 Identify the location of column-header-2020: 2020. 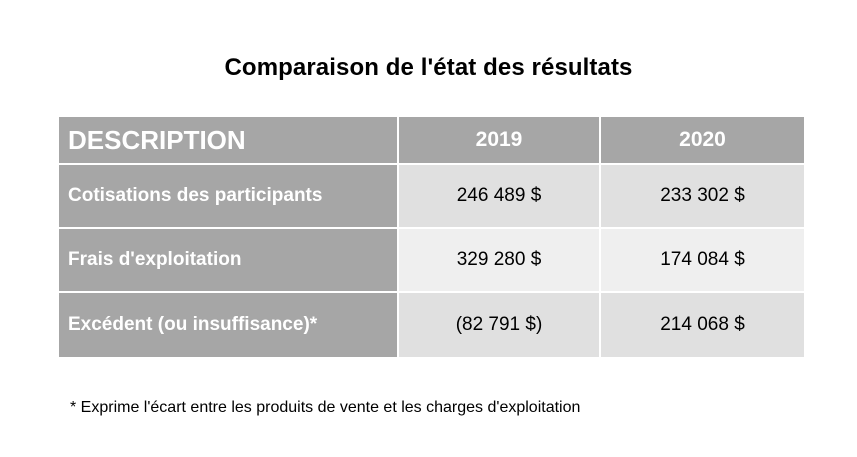
(702, 141).